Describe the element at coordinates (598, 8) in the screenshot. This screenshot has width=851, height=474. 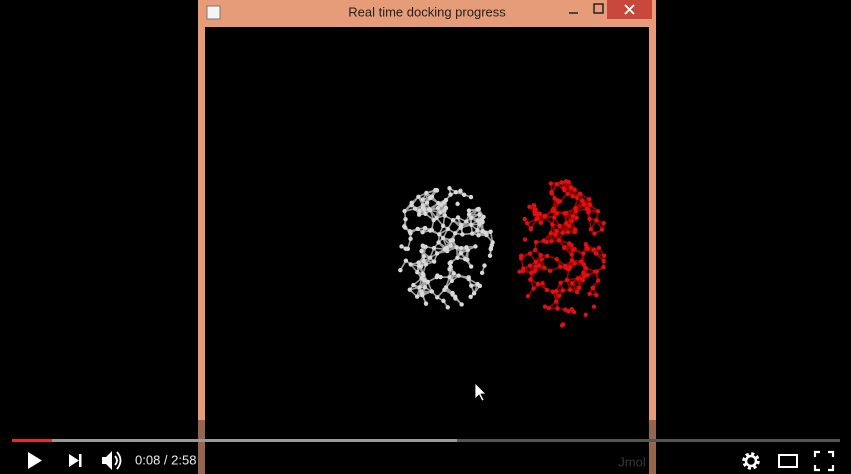
I see `maximize-button` at that location.